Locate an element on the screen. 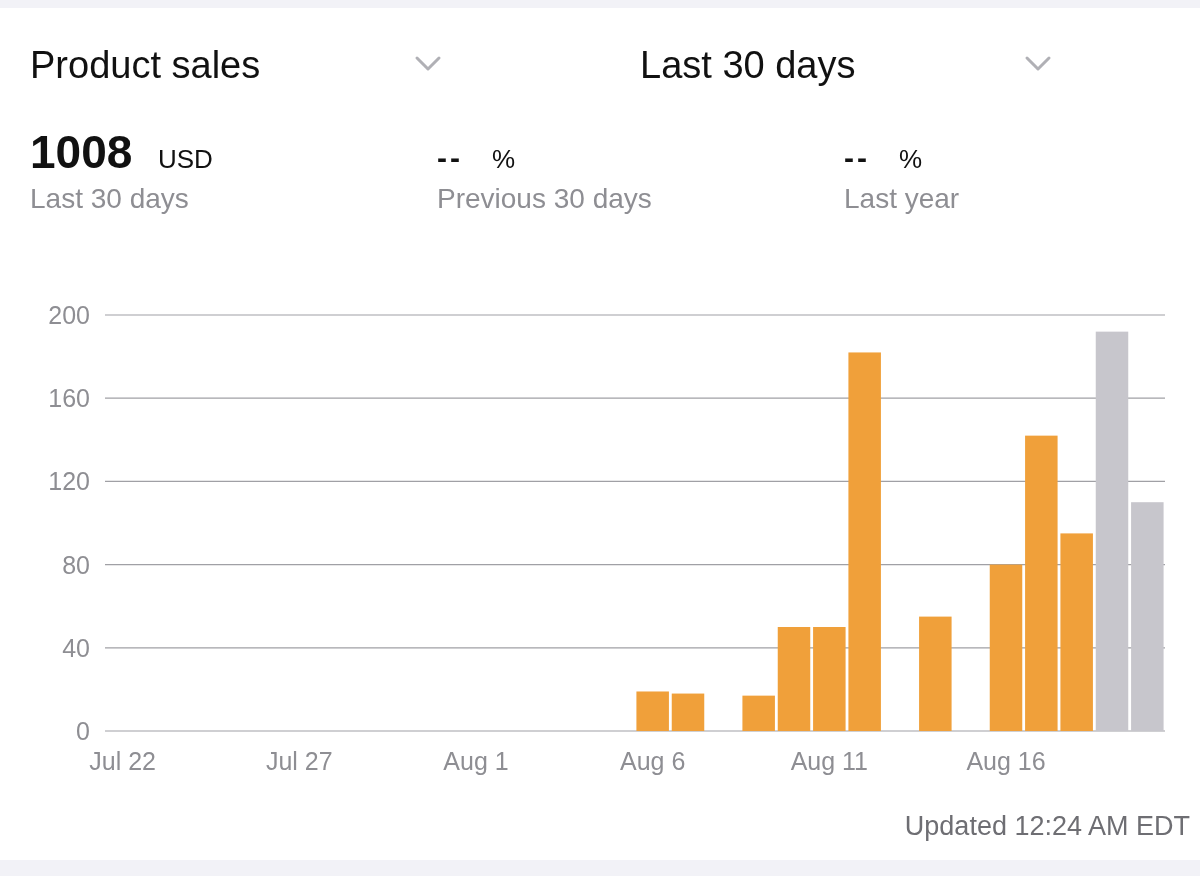  y-tick-label: 0 is located at coordinates (83, 731).